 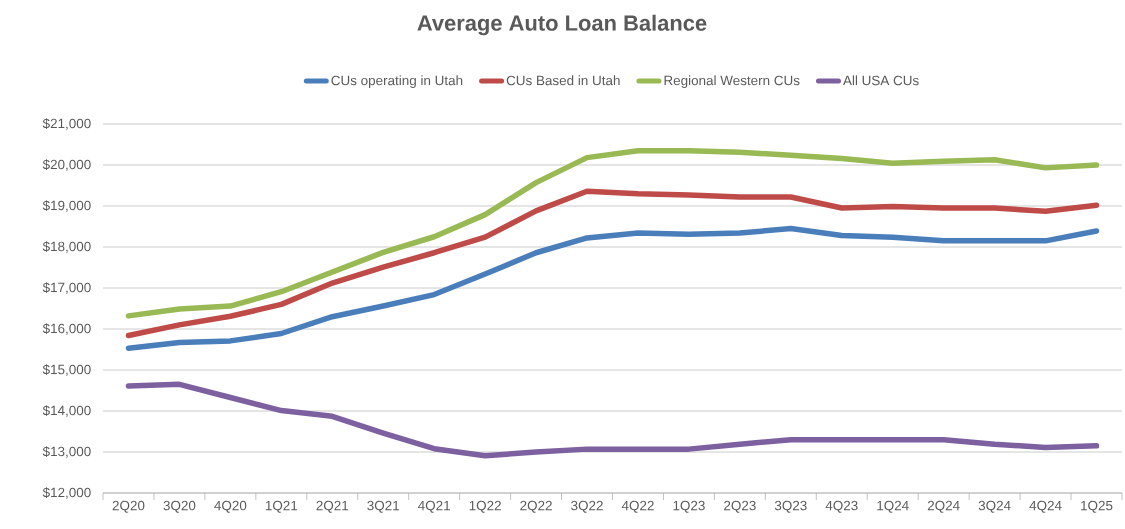 What do you see at coordinates (281, 506) in the screenshot?
I see `x-tick-label: 1Q21` at bounding box center [281, 506].